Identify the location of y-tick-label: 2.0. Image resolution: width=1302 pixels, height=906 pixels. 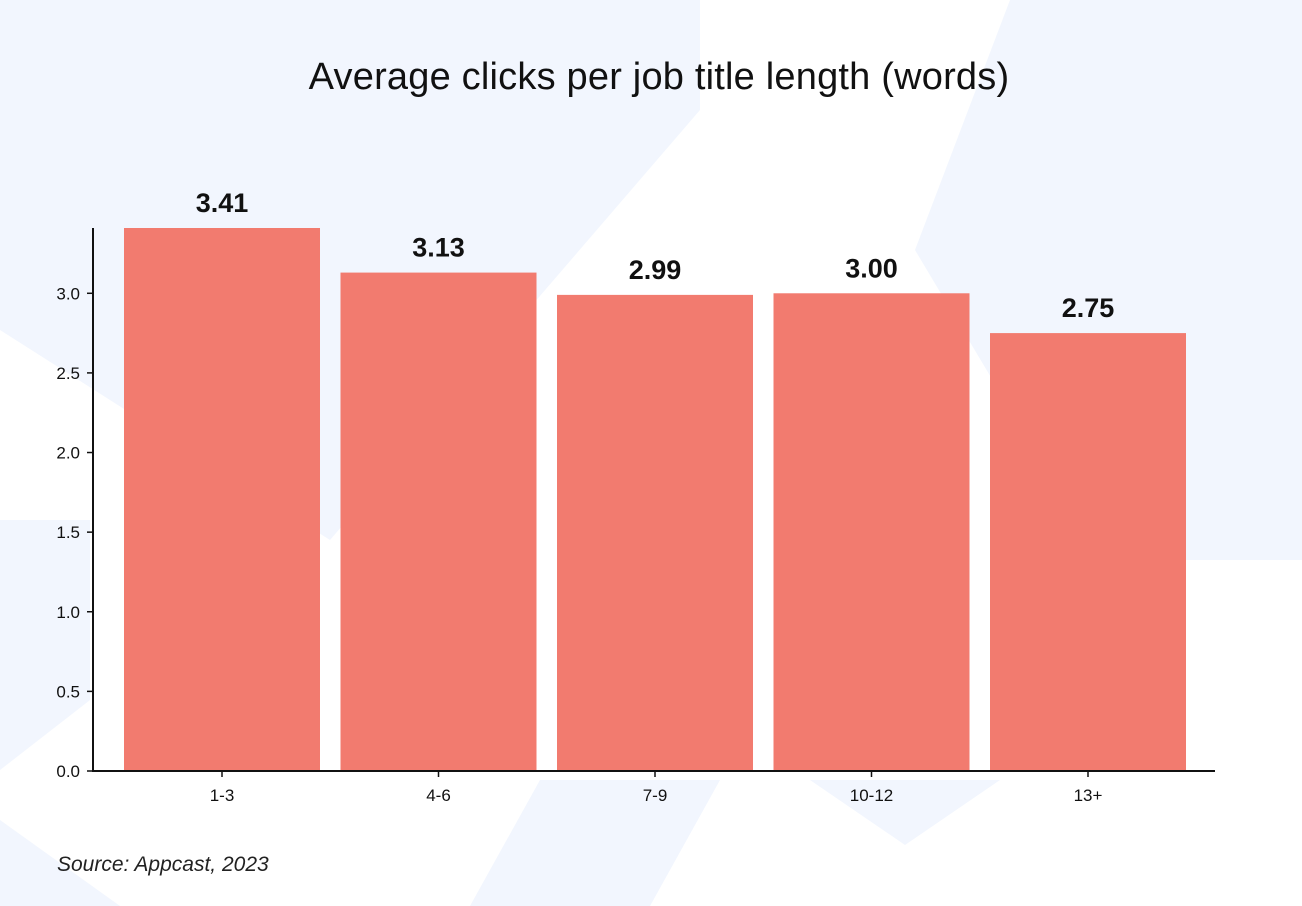
(68, 453).